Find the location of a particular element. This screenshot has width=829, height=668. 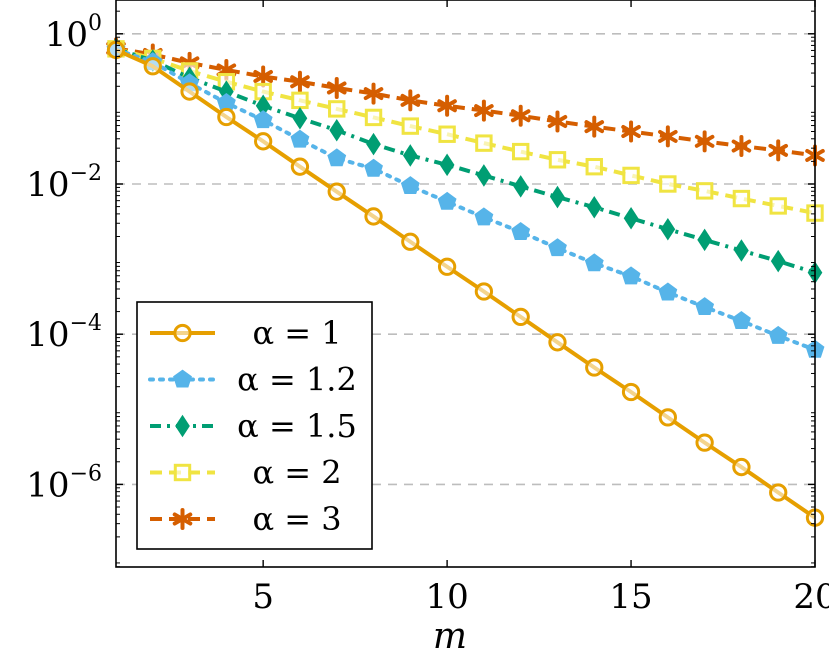

legend-label: α = 2 is located at coordinates (296, 473).